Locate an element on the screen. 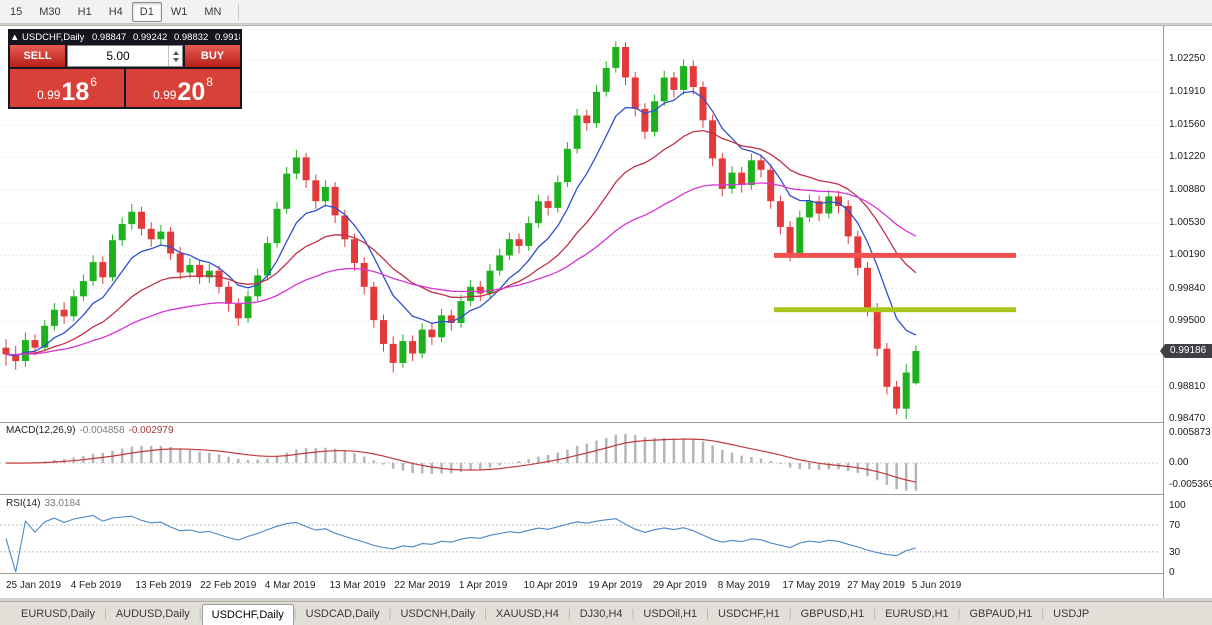  sell-price-prefix: 0.99 is located at coordinates (49, 95).